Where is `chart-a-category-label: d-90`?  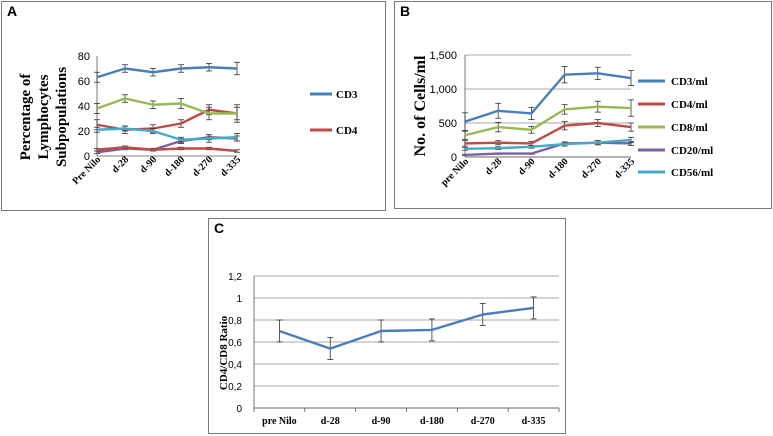 chart-a-category-label: d-90 is located at coordinates (148, 164).